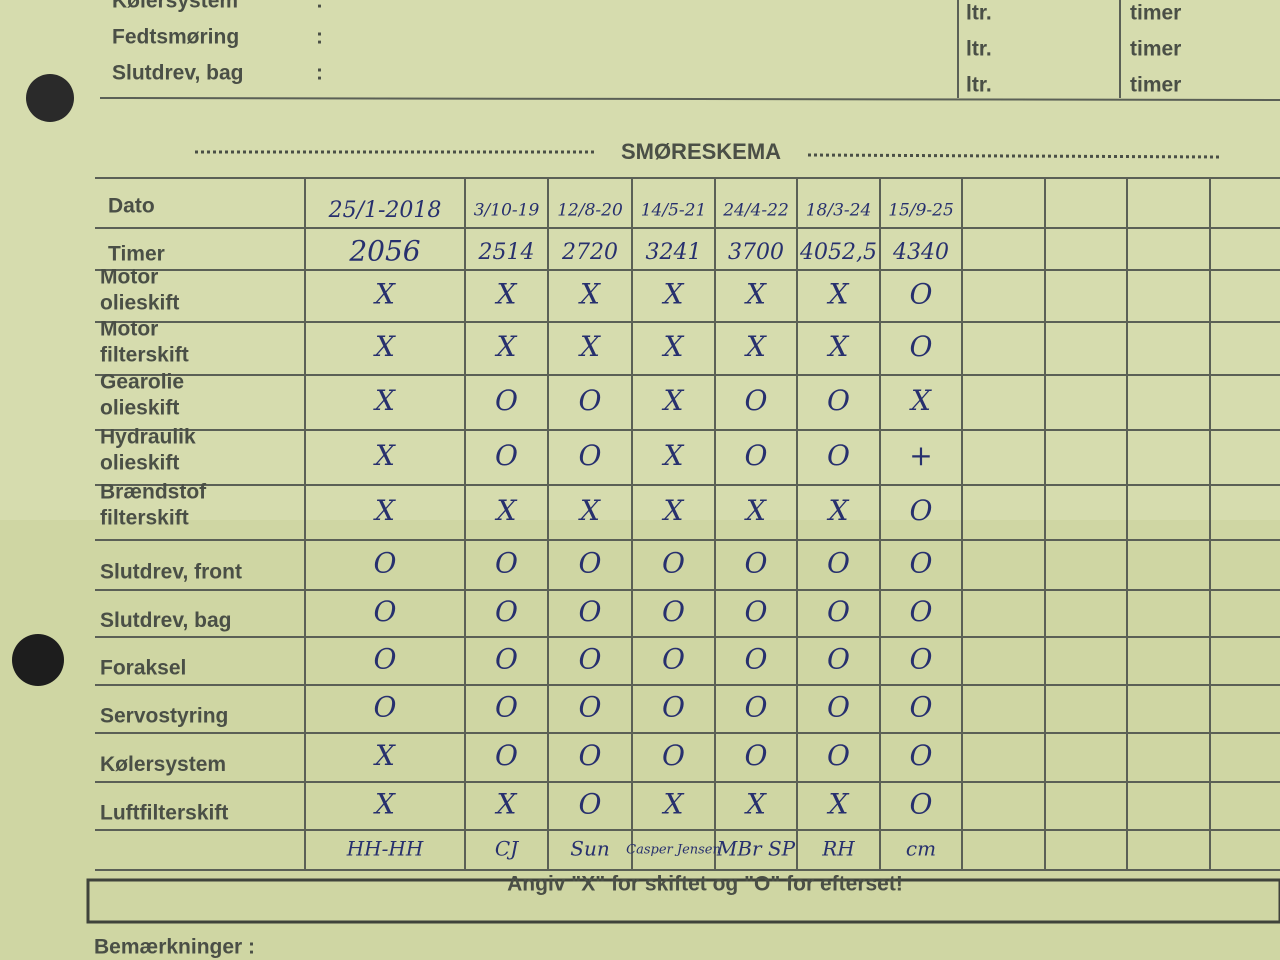 The image size is (1280, 960). What do you see at coordinates (142, 382) in the screenshot?
I see `row-label: Gearolie` at bounding box center [142, 382].